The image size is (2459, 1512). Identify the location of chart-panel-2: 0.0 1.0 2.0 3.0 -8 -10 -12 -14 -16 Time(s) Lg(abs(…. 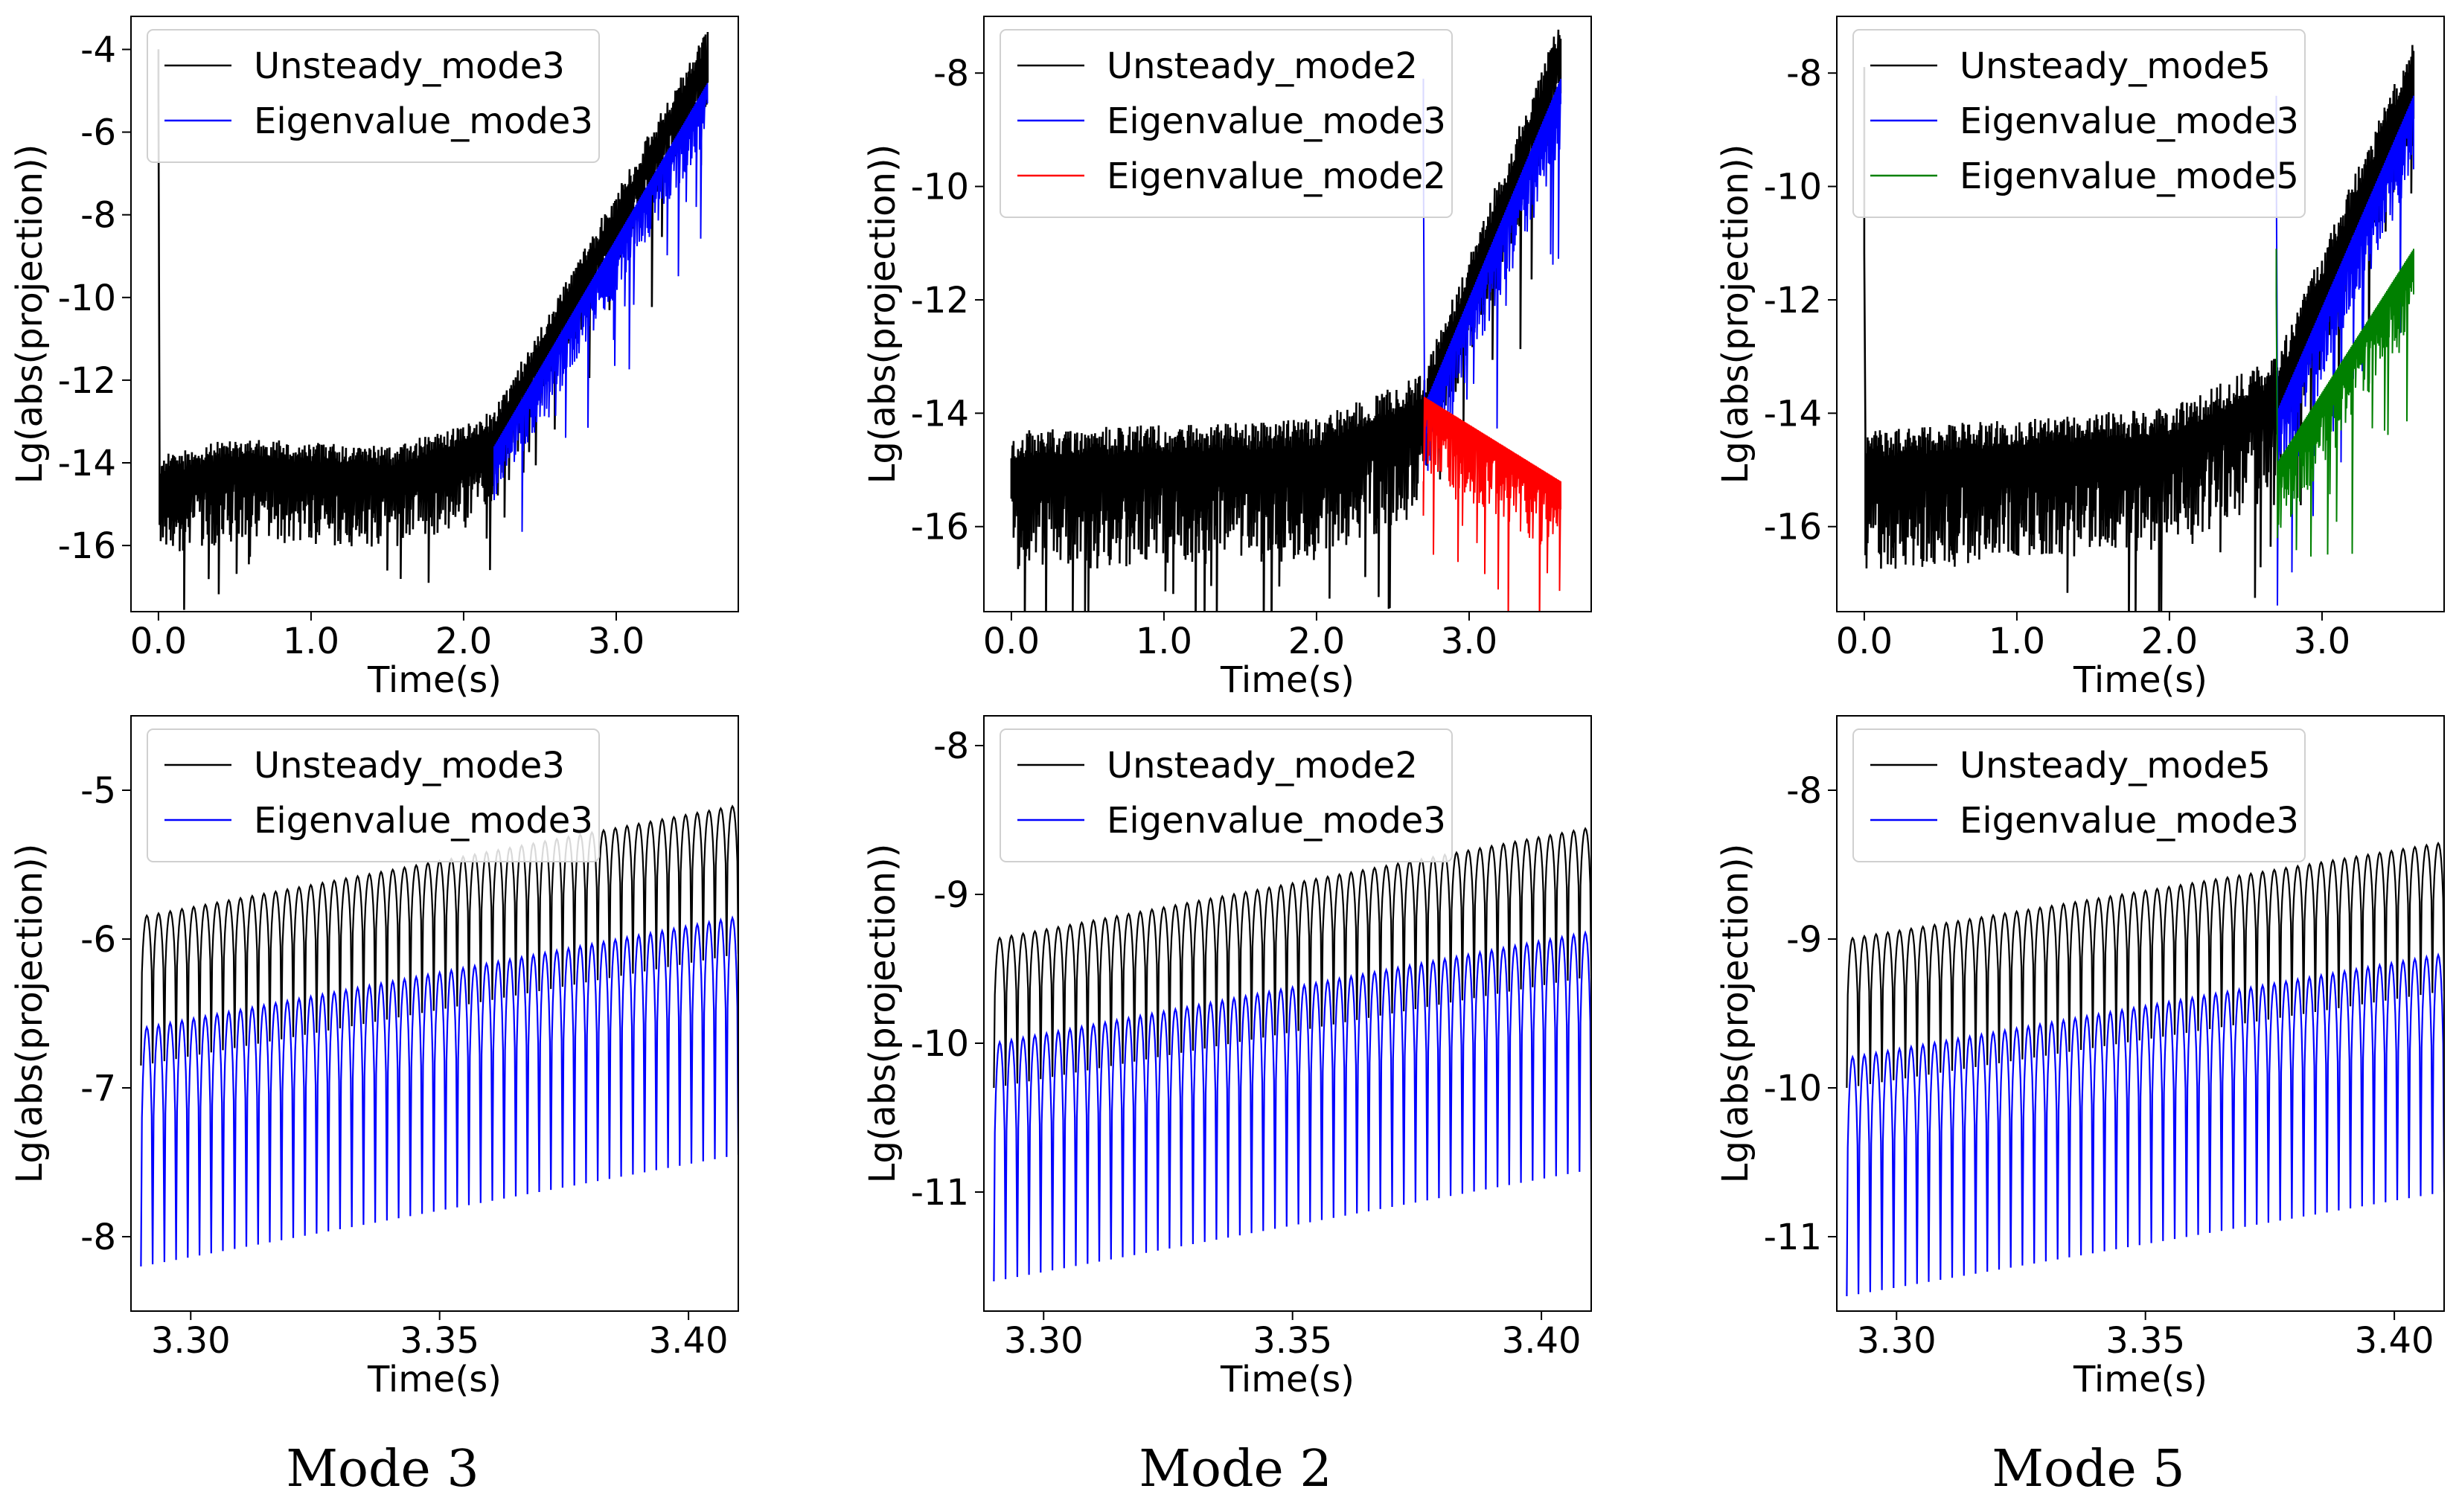
(1227, 358).